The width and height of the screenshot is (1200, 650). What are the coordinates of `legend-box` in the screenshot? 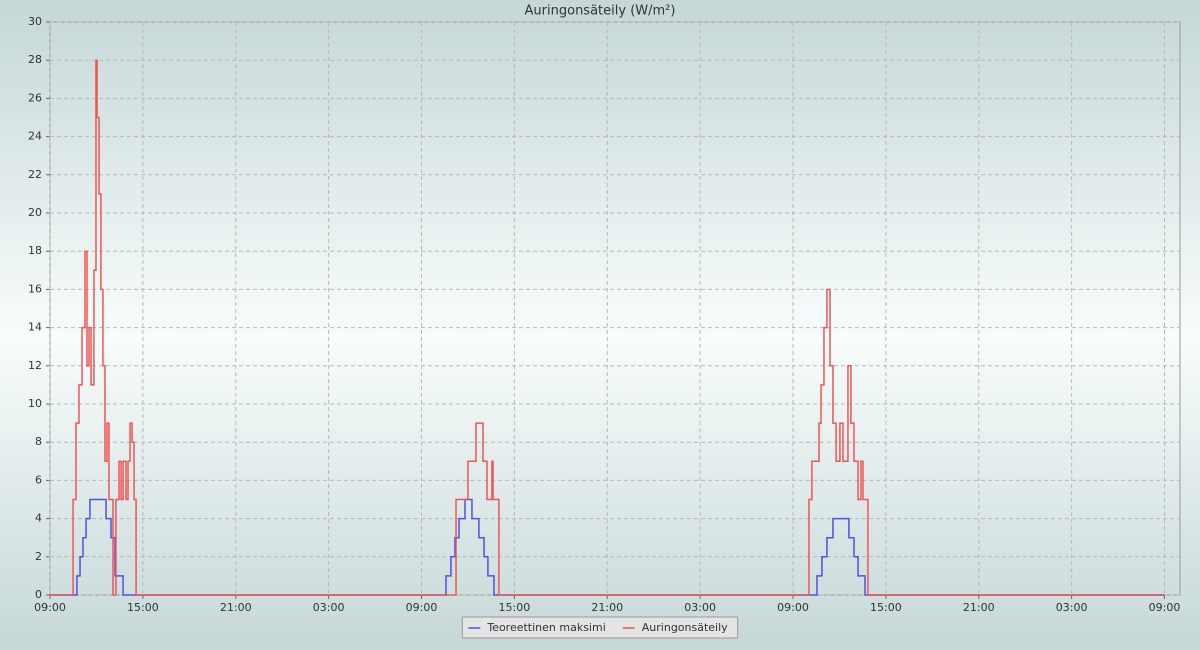 It's located at (600, 627).